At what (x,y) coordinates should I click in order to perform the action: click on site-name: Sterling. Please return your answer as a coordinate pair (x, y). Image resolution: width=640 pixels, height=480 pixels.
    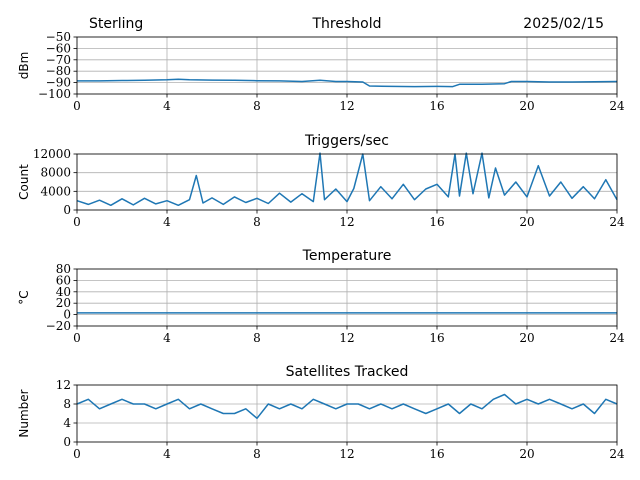
    Looking at the image, I should click on (116, 24).